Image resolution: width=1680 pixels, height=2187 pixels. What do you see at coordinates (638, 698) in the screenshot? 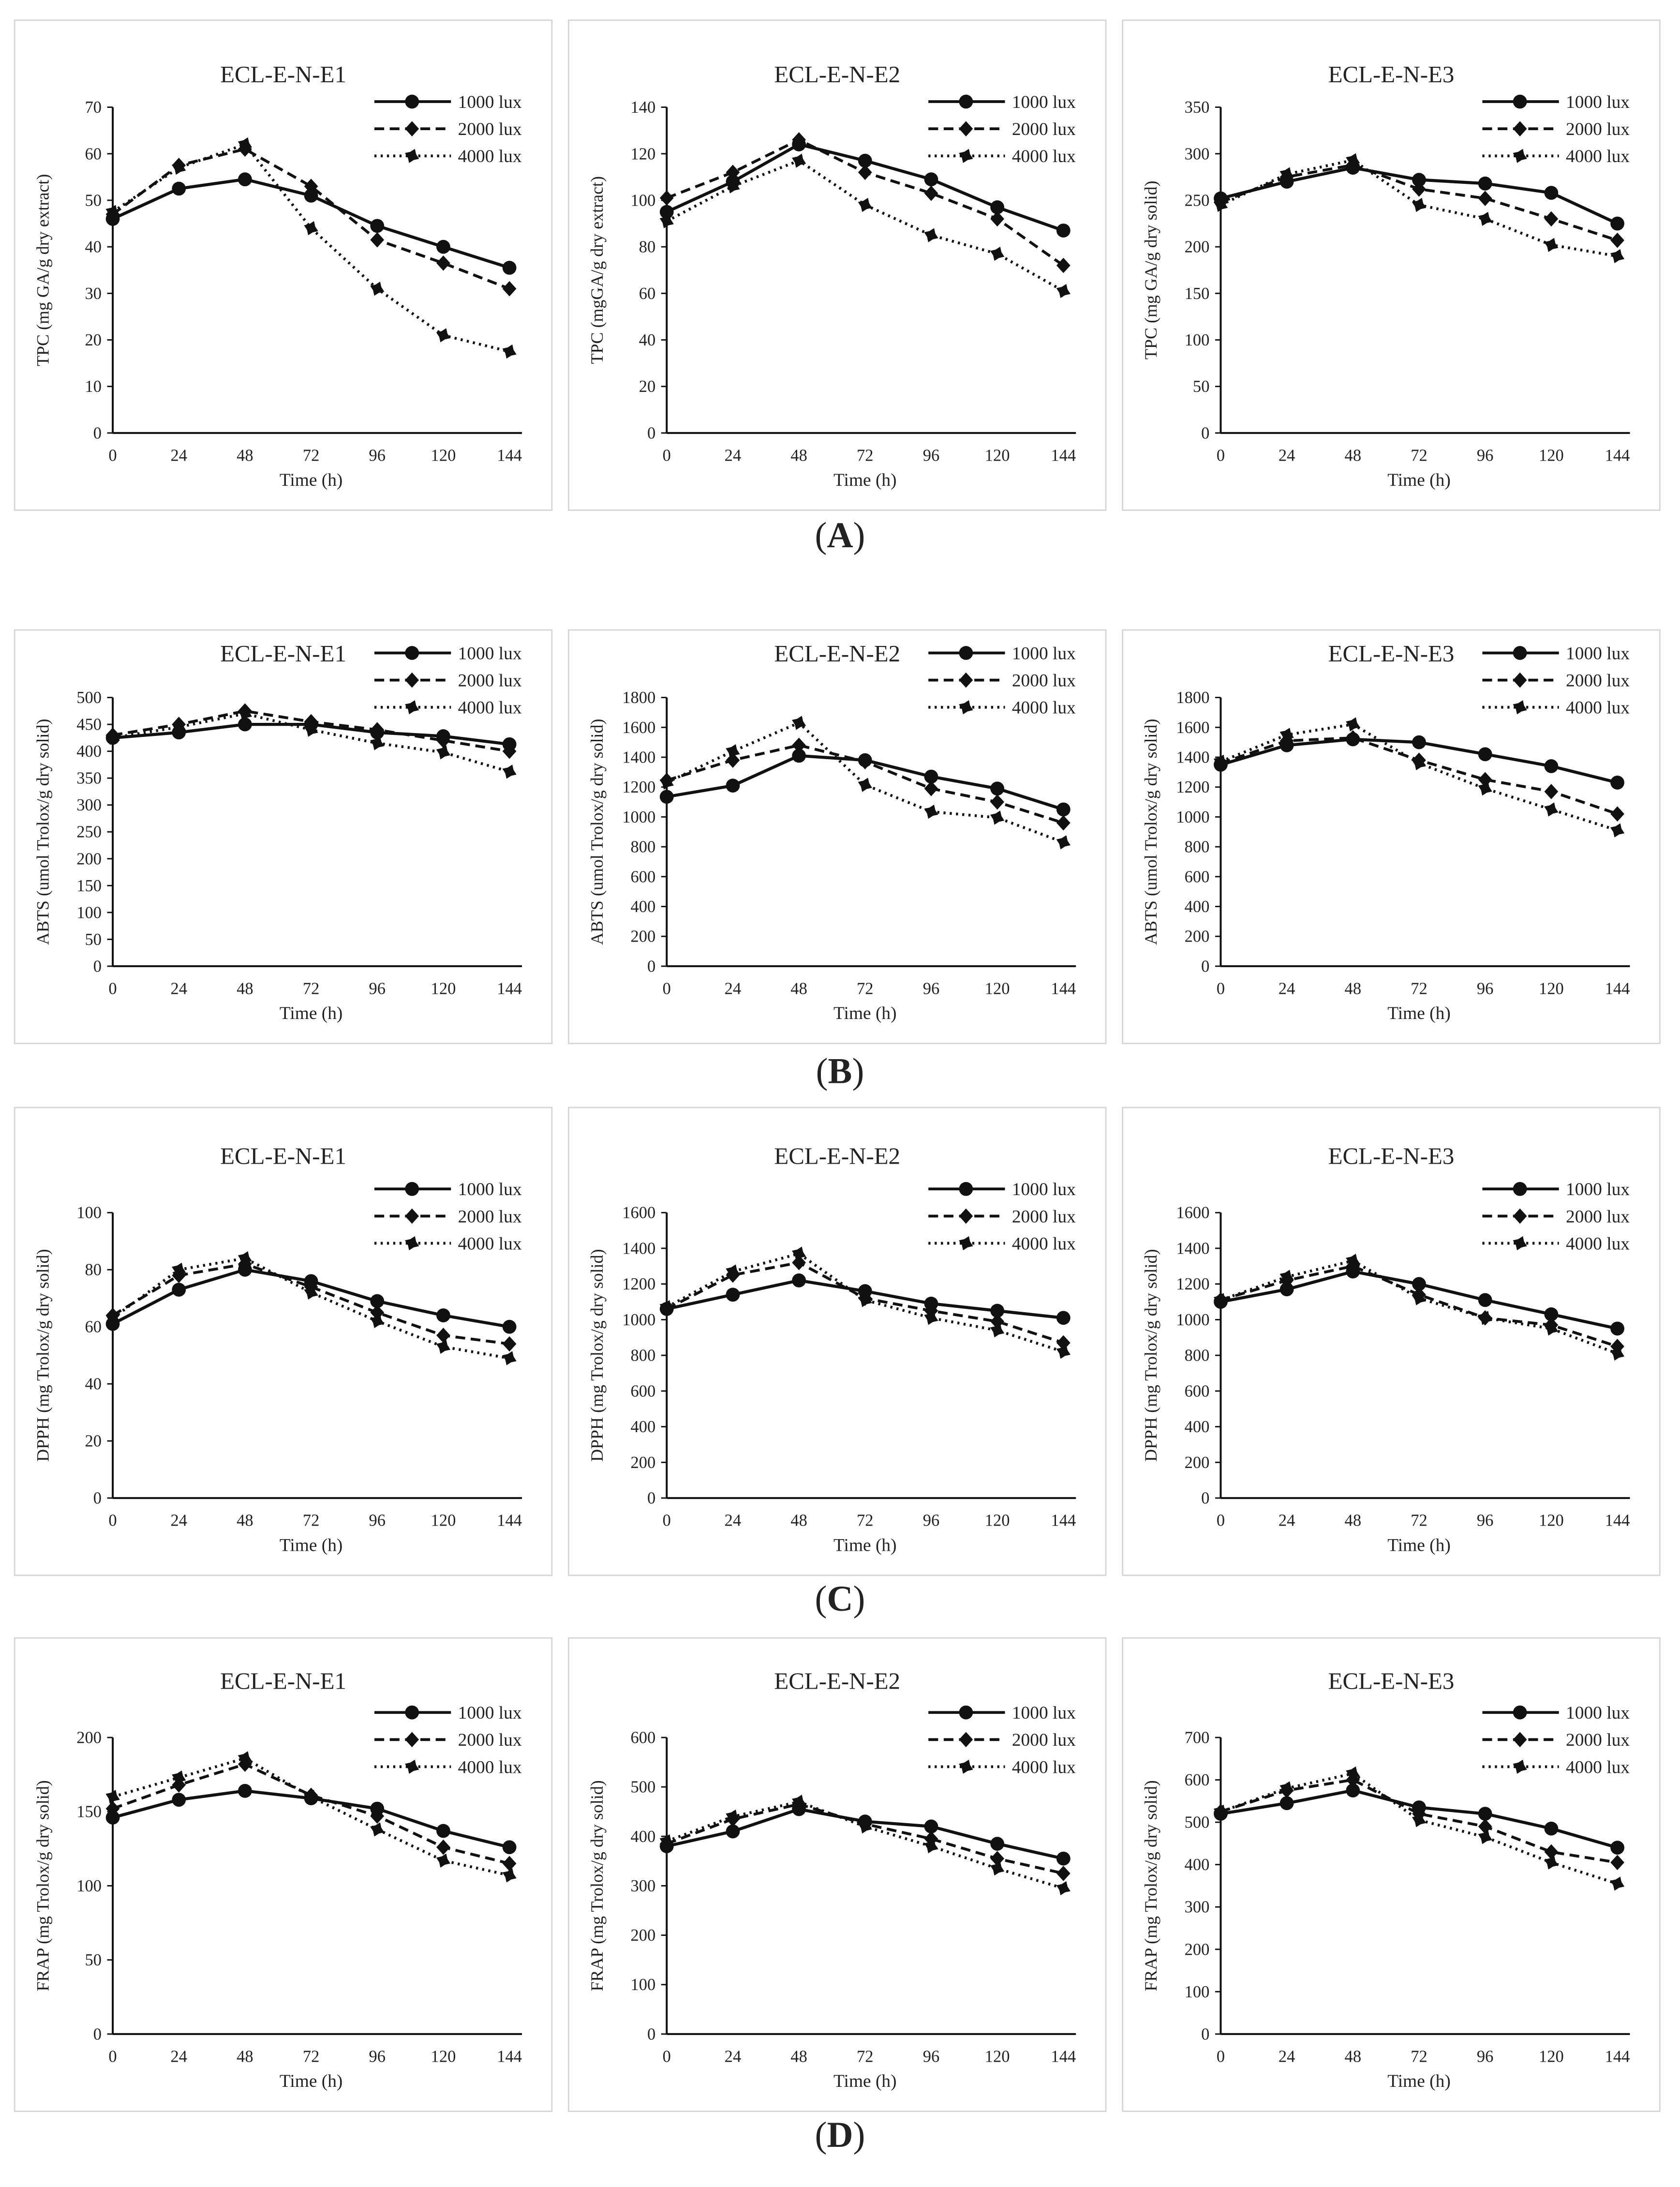
I see `y-tick-label: 1800` at bounding box center [638, 698].